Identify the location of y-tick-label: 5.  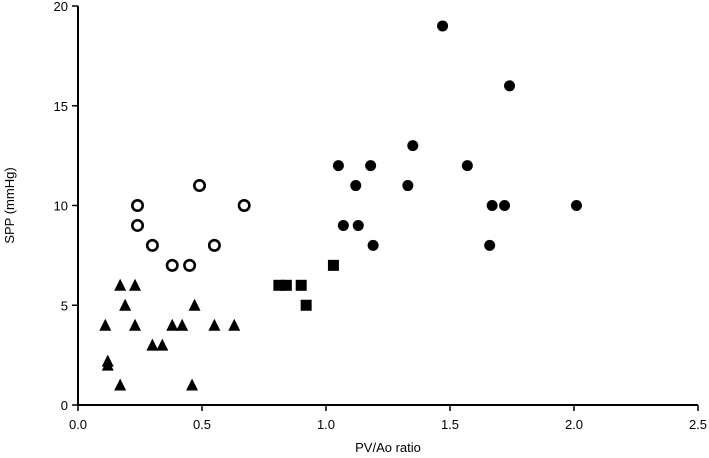
(64, 305).